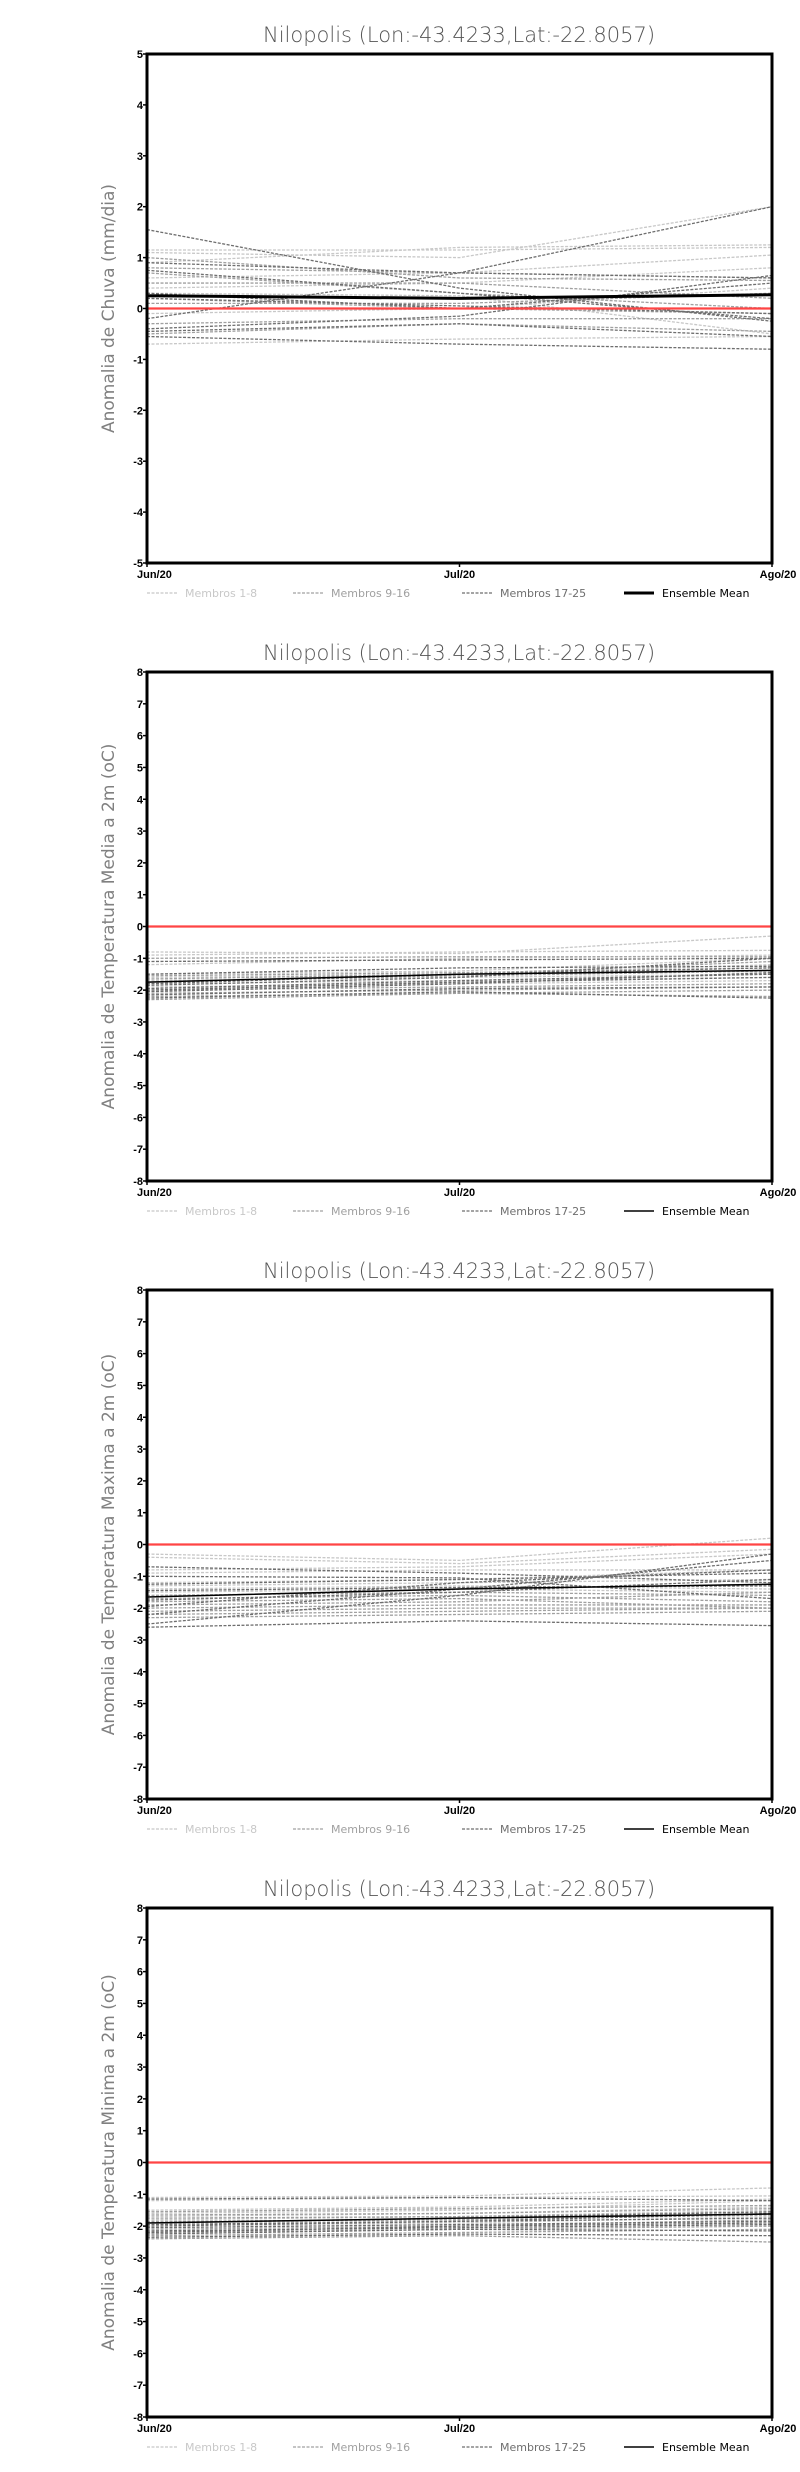 The image size is (800, 2472). I want to click on y-tick-label: -6, so click(138, 1736).